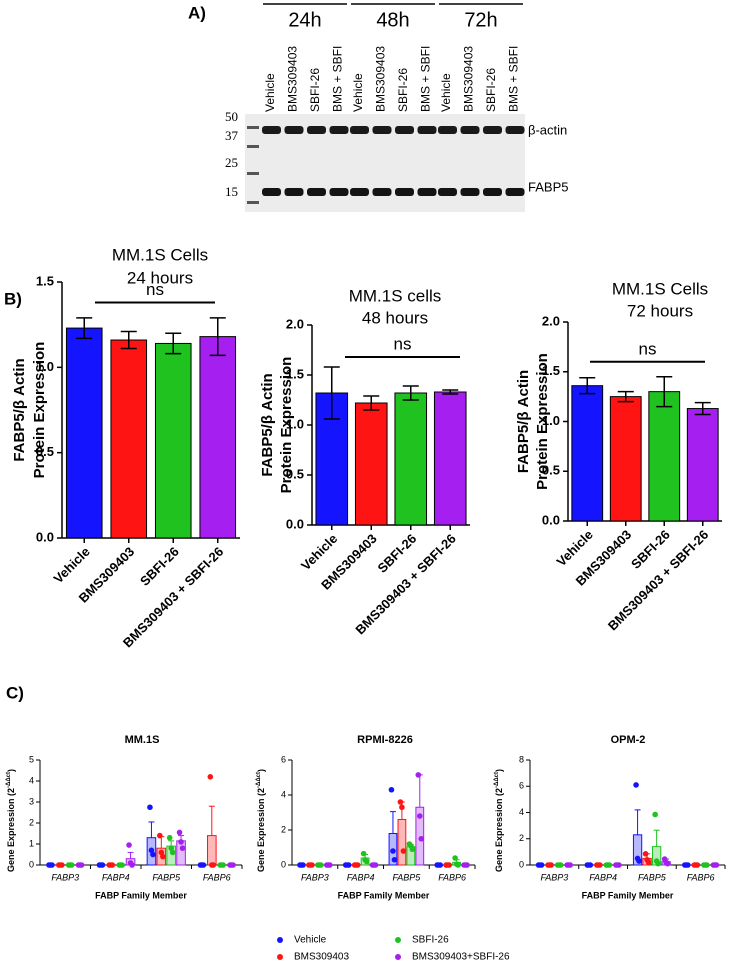 This screenshot has width=733, height=962. What do you see at coordinates (551, 519) in the screenshot?
I see `y-tick-label: 0.0` at bounding box center [551, 519].